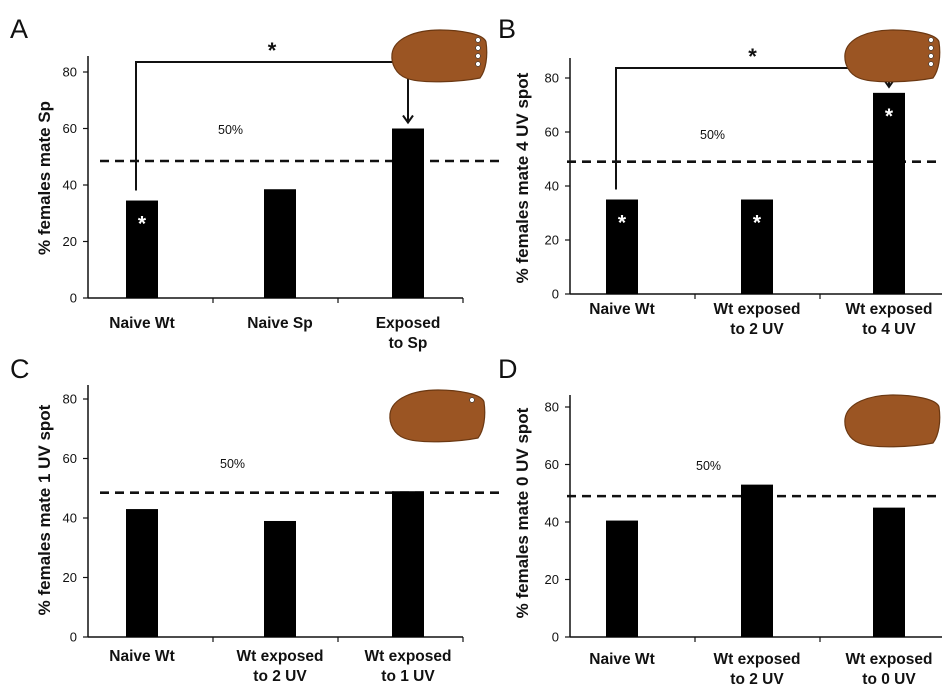 The width and height of the screenshot is (942, 690). Describe the element at coordinates (279, 323) in the screenshot. I see `x-tick-label: Naive Sp` at that location.